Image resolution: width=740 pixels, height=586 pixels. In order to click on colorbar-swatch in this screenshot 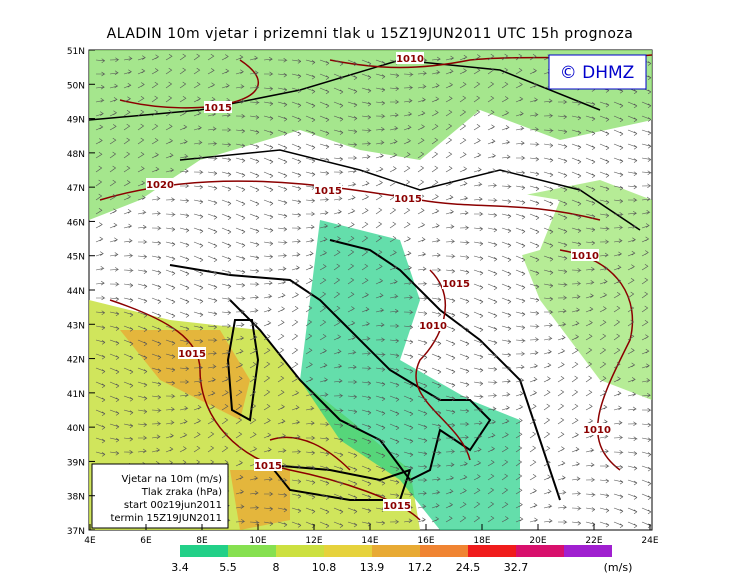, I will do `click(252, 551)`.